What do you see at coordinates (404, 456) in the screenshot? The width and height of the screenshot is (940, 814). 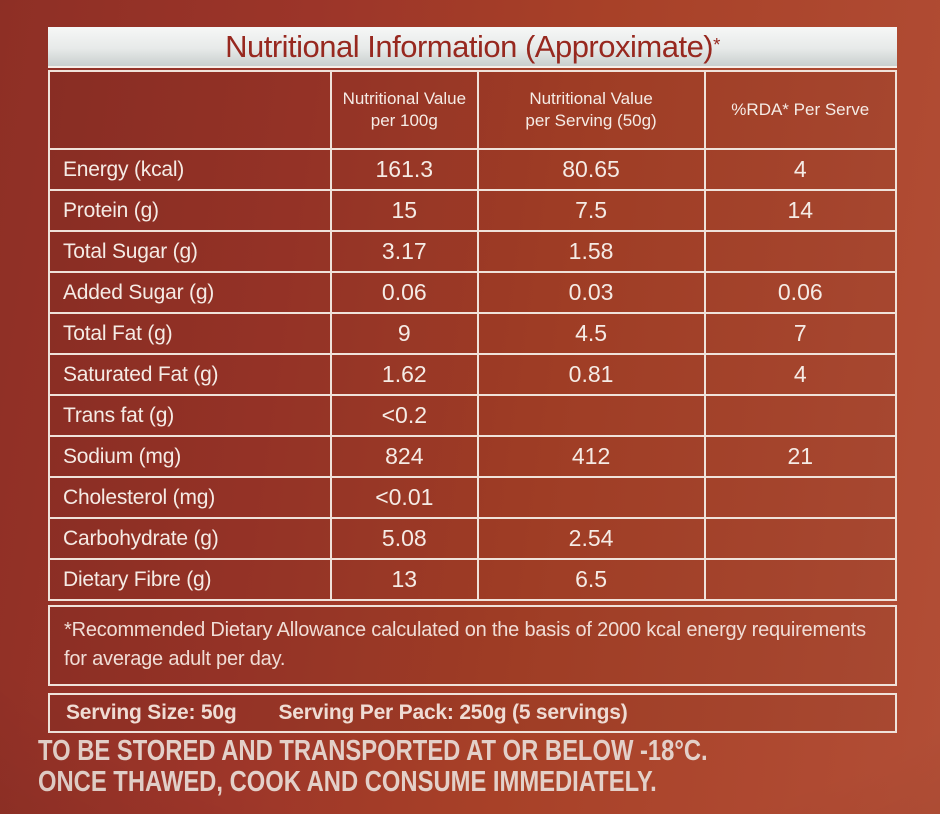 I see `value-per-100g: 824` at bounding box center [404, 456].